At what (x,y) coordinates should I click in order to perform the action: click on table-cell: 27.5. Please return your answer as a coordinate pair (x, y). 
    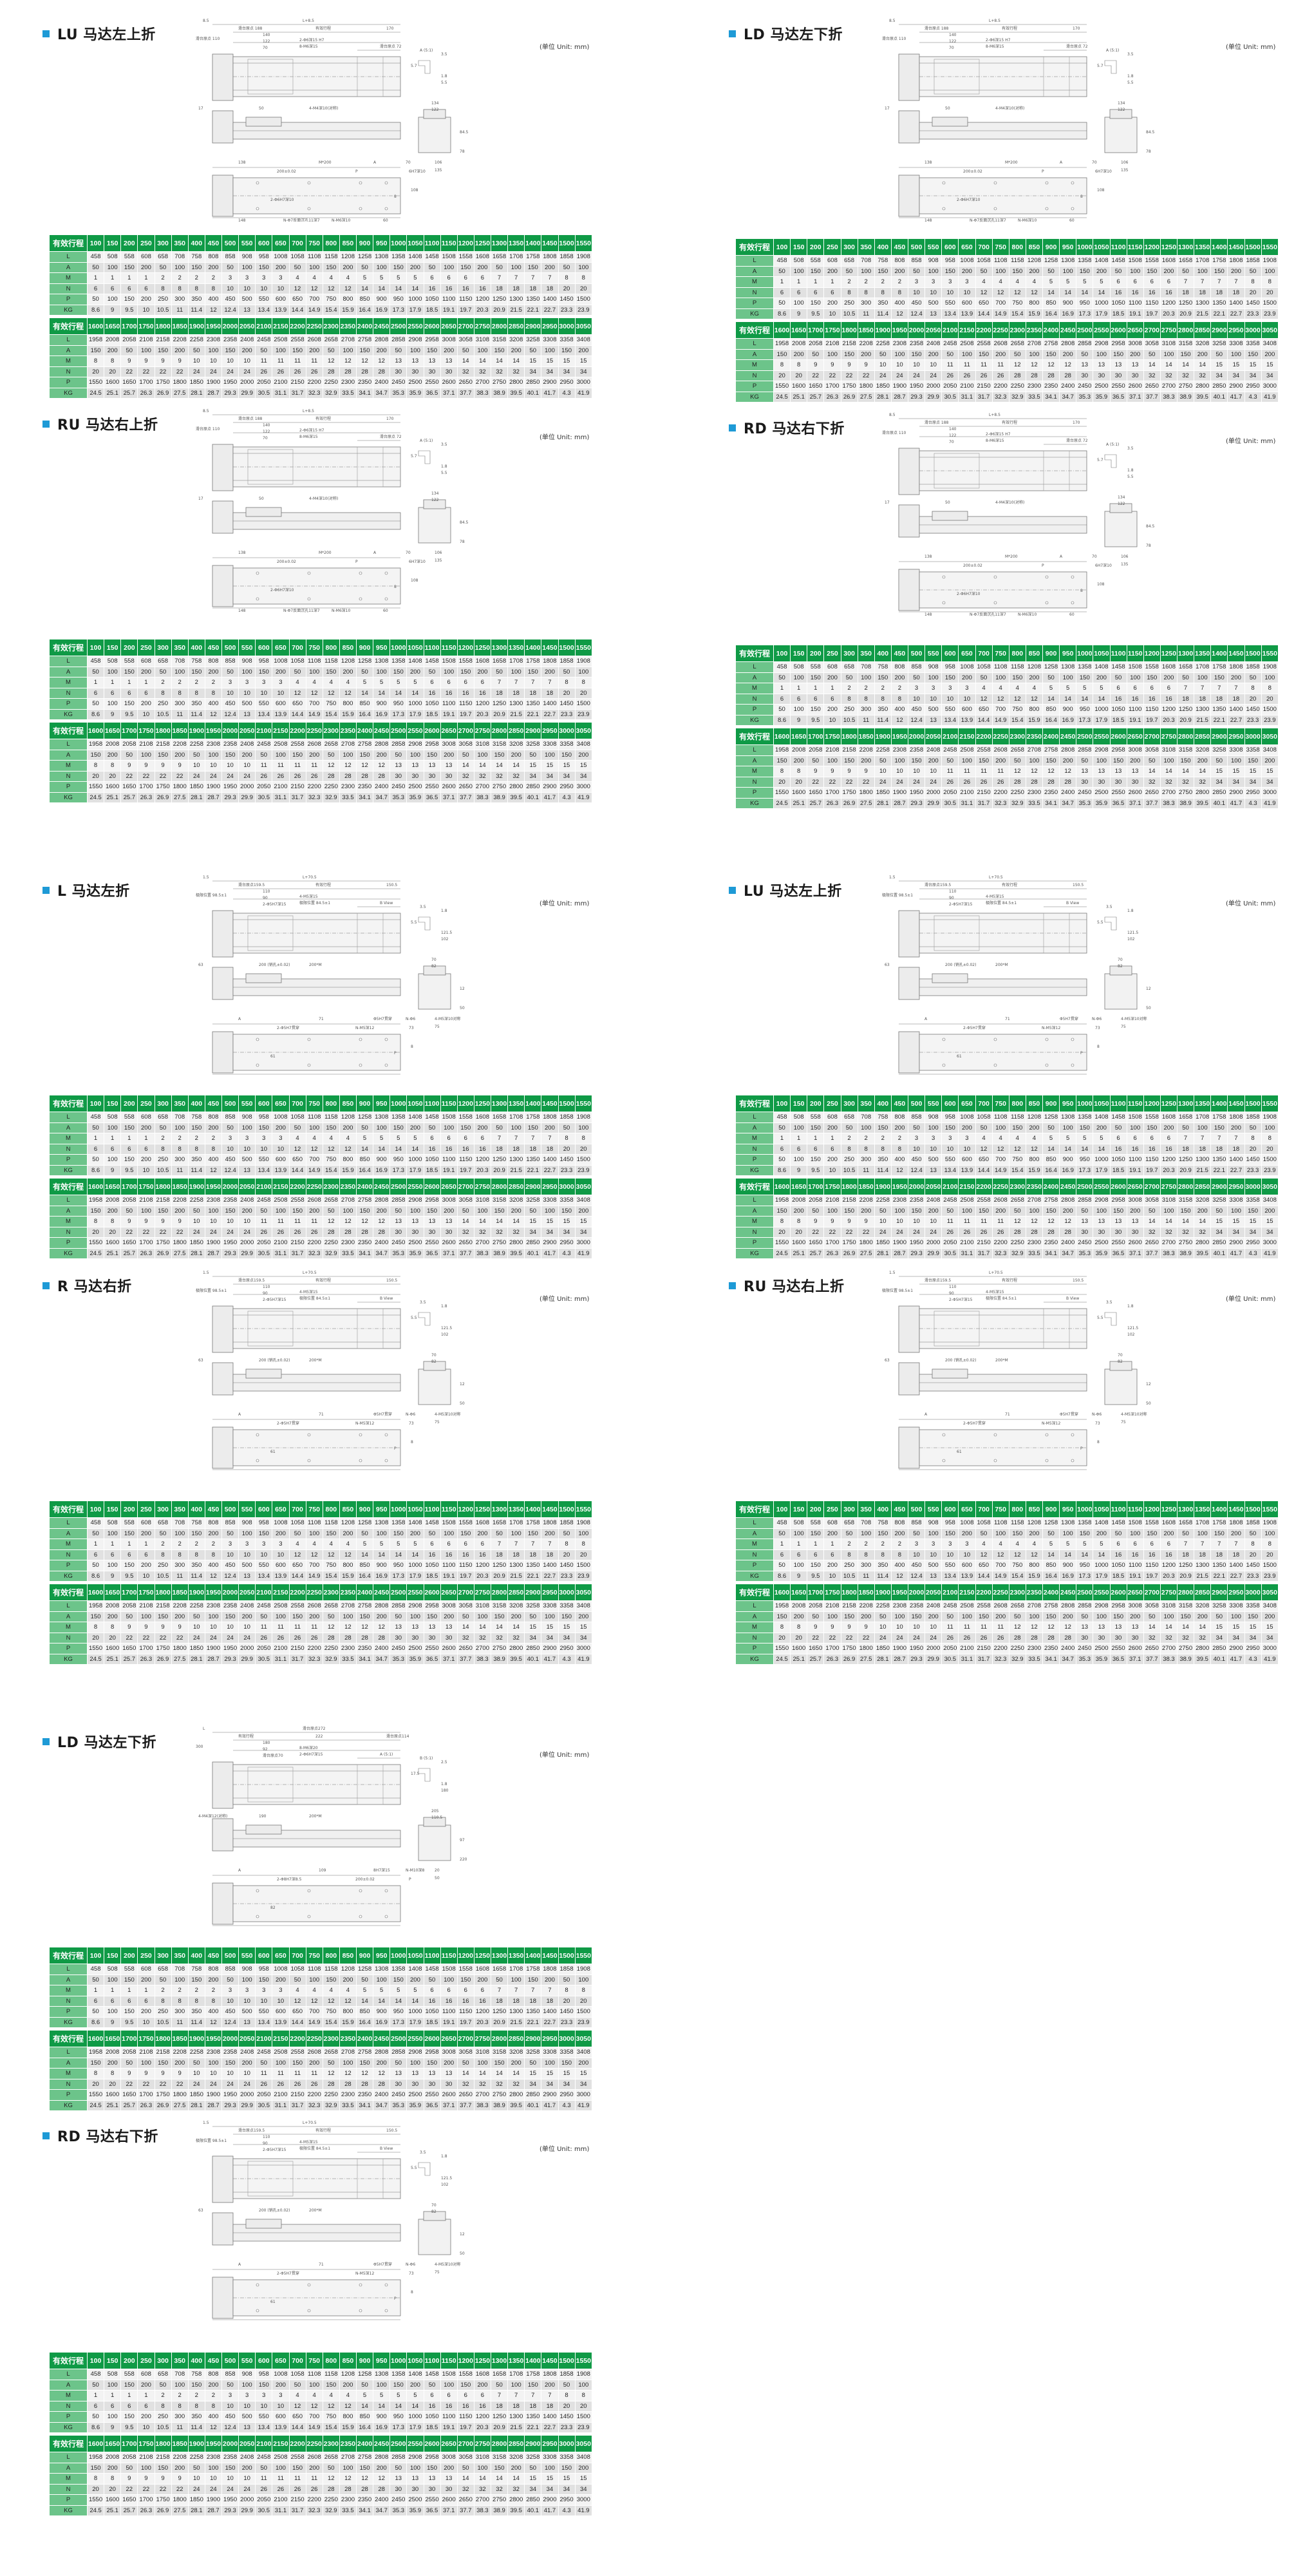
    Looking at the image, I should click on (179, 2105).